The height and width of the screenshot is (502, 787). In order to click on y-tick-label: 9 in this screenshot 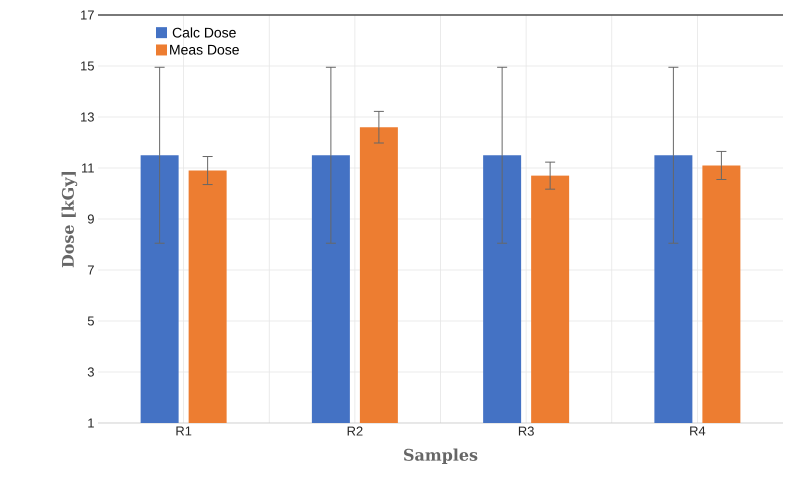, I will do `click(91, 219)`.